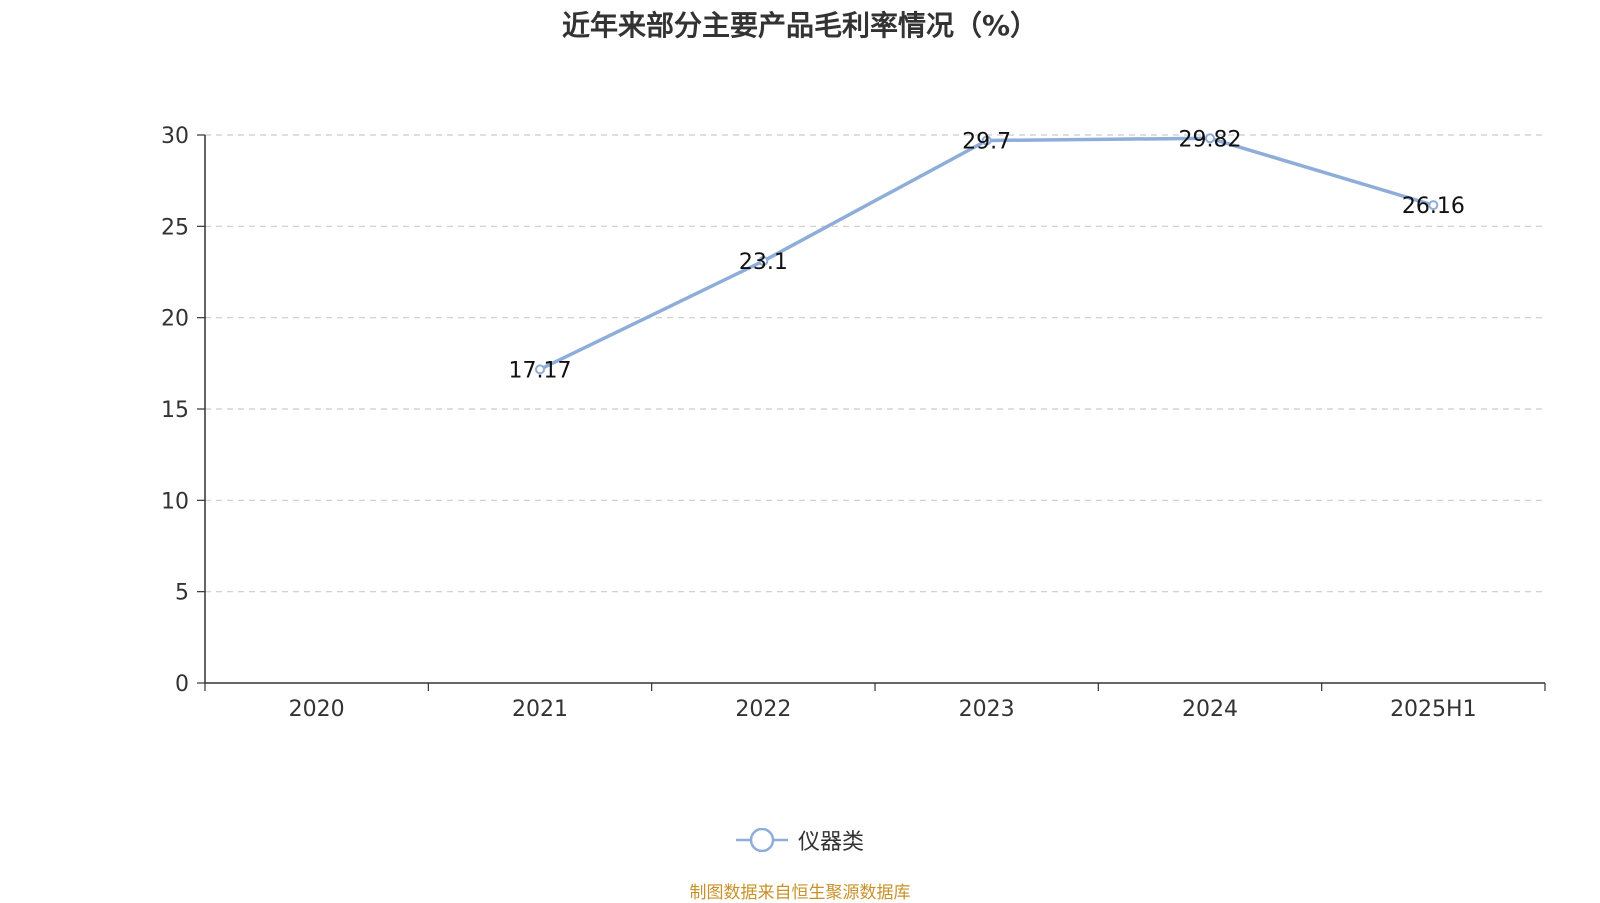 This screenshot has width=1600, height=903. Describe the element at coordinates (182, 684) in the screenshot. I see `y-tick-label: 0` at that location.